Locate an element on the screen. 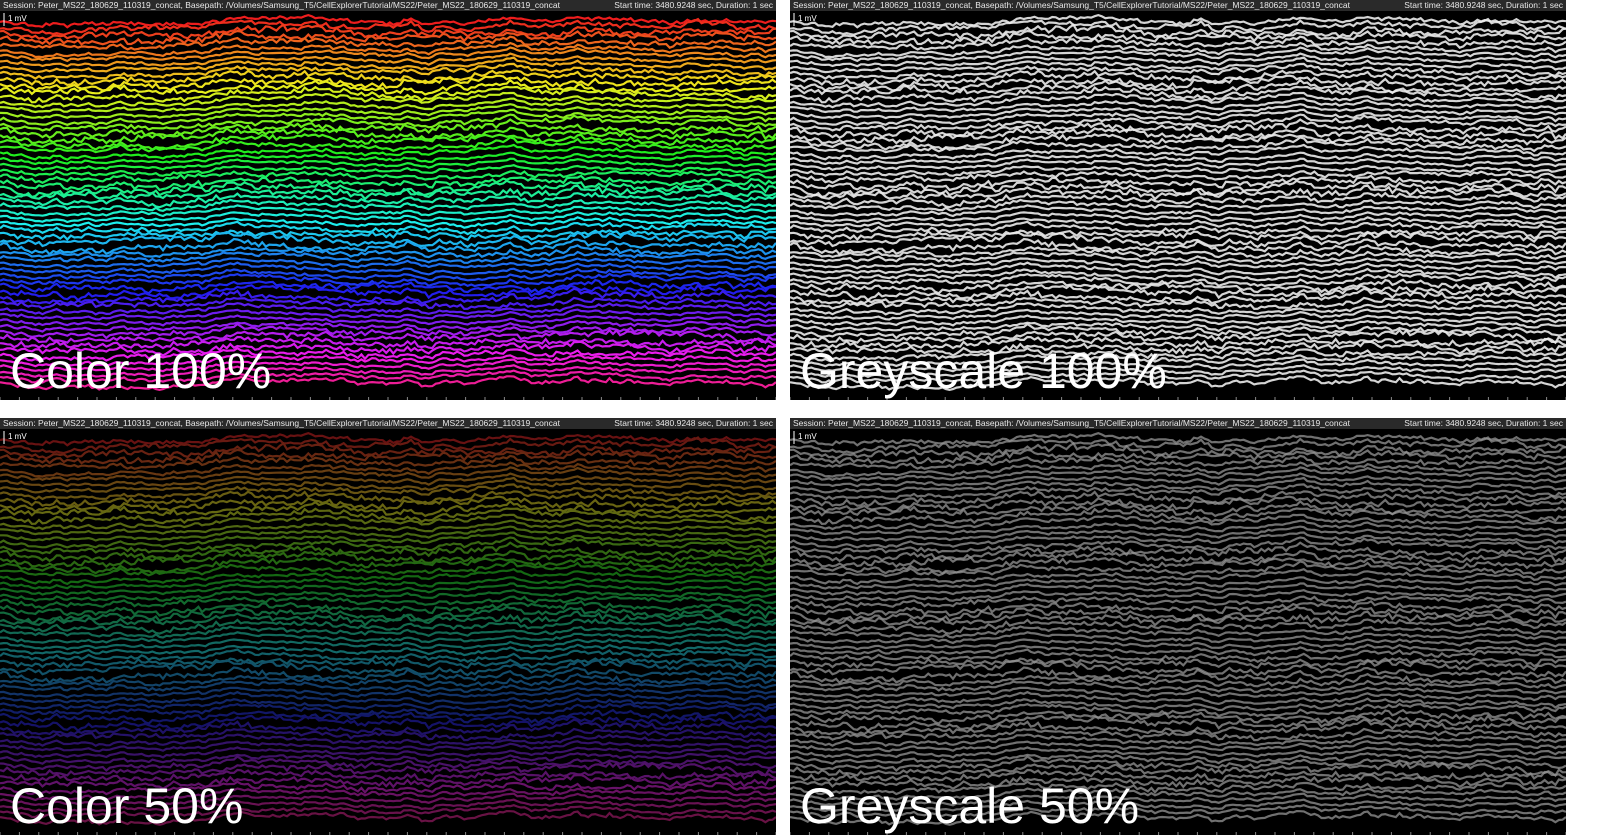 The width and height of the screenshot is (1600, 835). panel-label: Greyscale 50% is located at coordinates (969, 806).